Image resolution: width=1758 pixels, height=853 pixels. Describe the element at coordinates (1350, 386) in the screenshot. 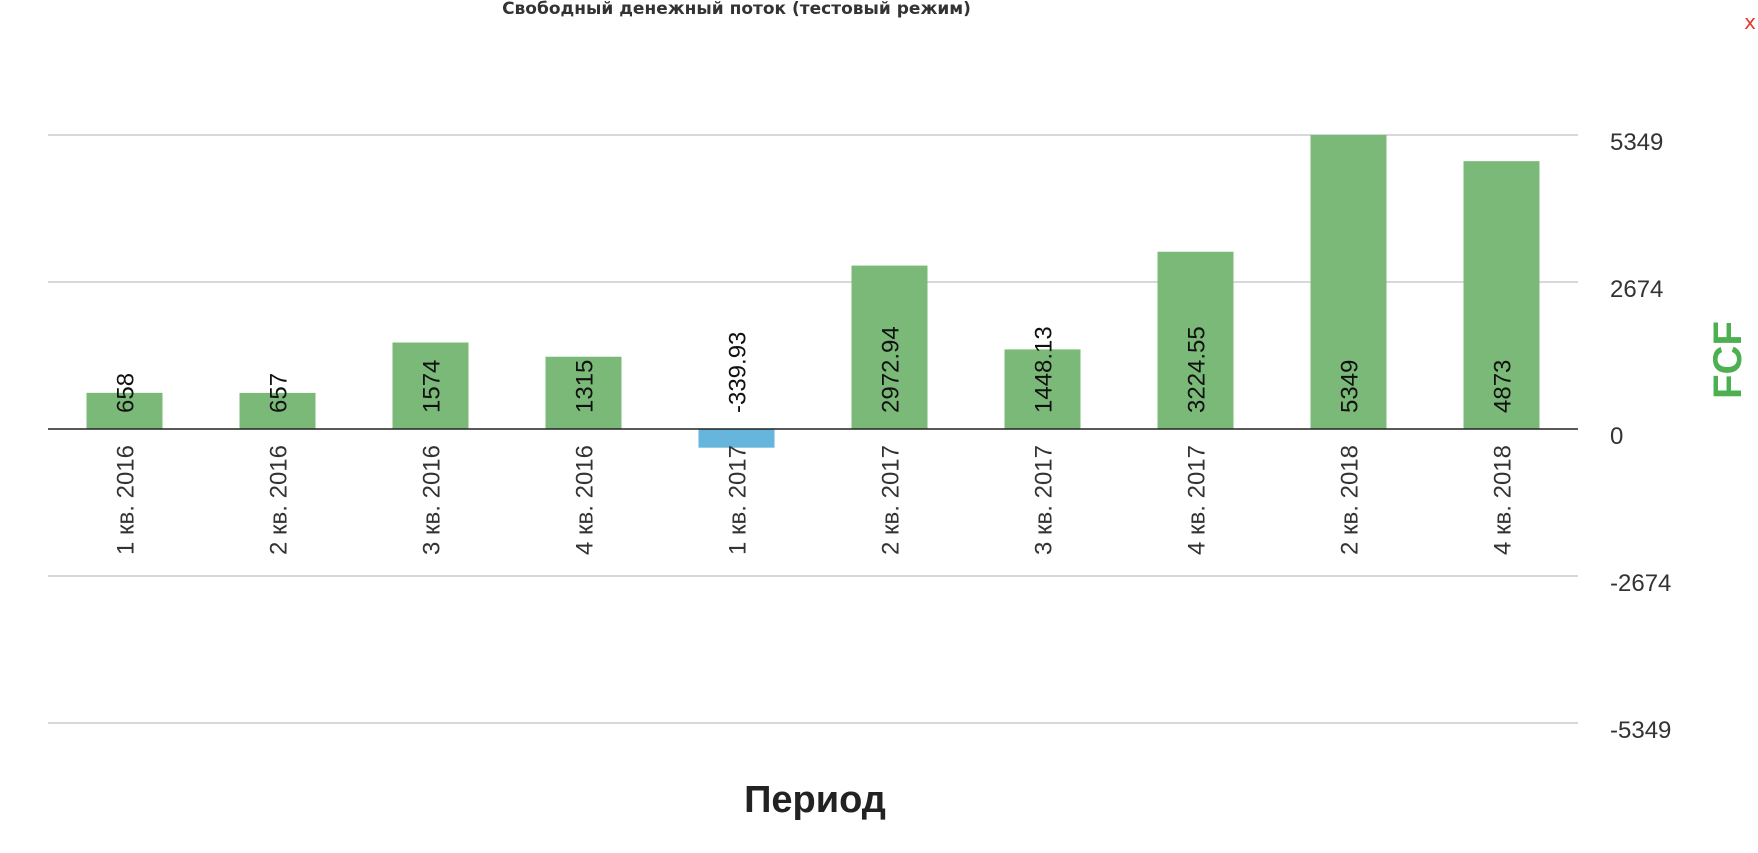

I see `data-label: 5349` at that location.